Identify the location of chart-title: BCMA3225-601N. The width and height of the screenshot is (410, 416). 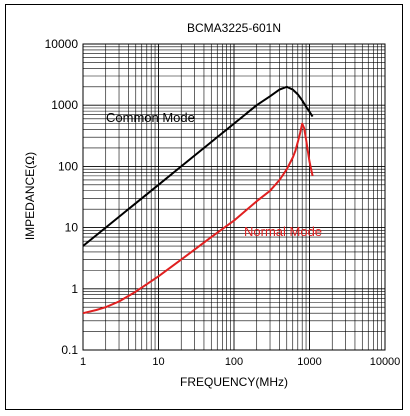
(234, 28).